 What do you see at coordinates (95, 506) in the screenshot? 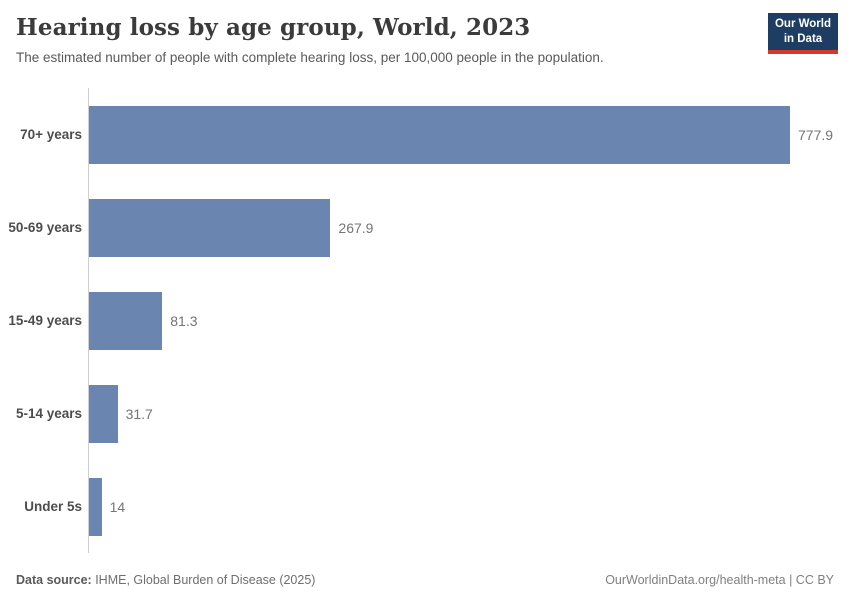
I see `bar-under-5s` at bounding box center [95, 506].